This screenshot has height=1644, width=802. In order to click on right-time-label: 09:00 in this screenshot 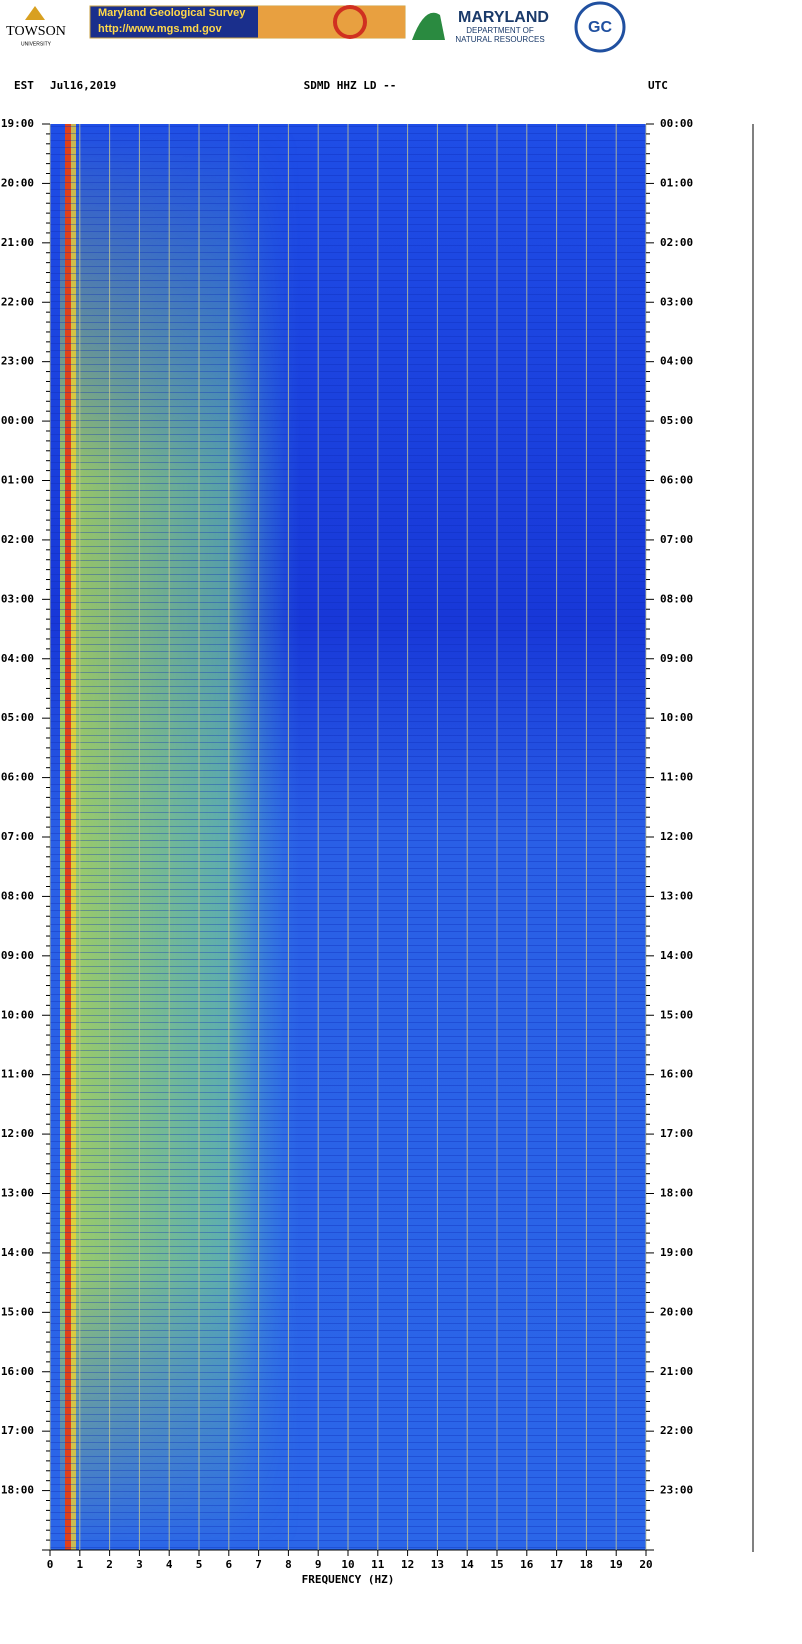, I will do `click(676, 658)`.